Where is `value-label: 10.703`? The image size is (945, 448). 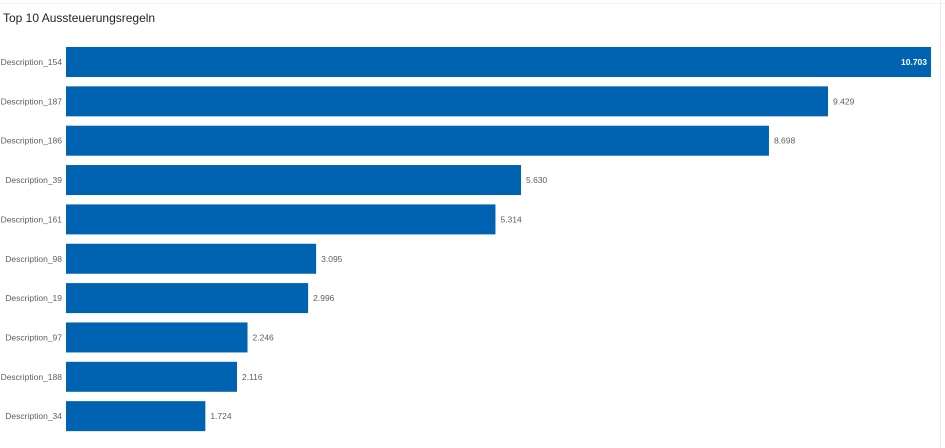 value-label: 10.703 is located at coordinates (914, 62).